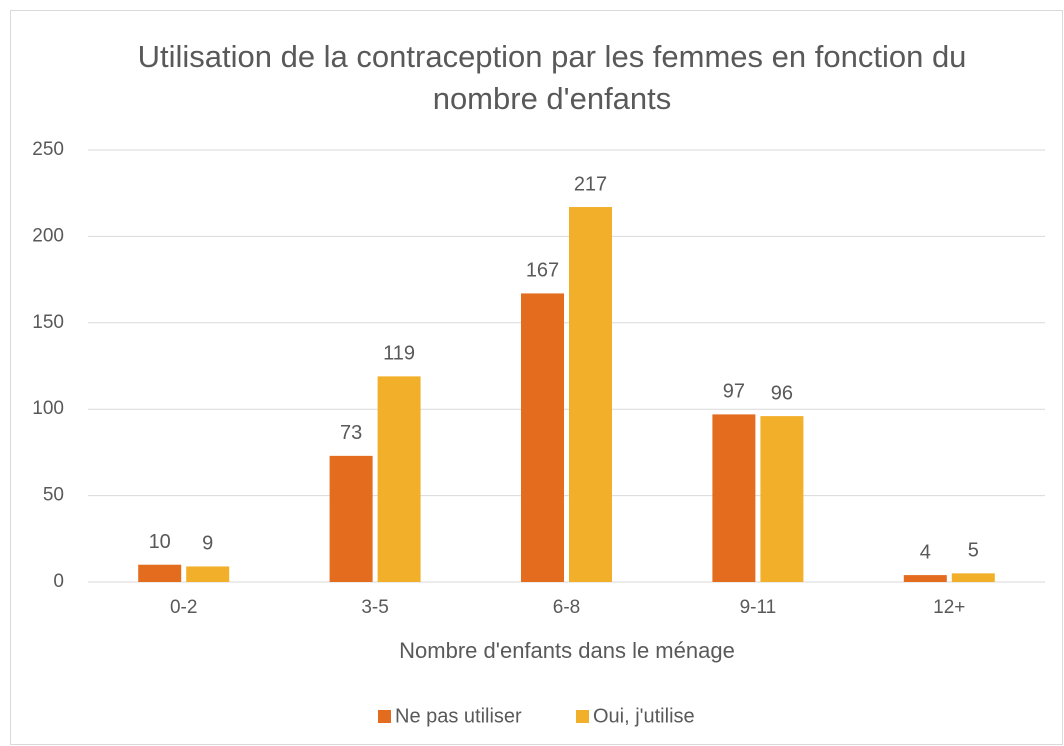 This screenshot has width=1064, height=746. What do you see at coordinates (207, 544) in the screenshot?
I see `data-label: 9` at bounding box center [207, 544].